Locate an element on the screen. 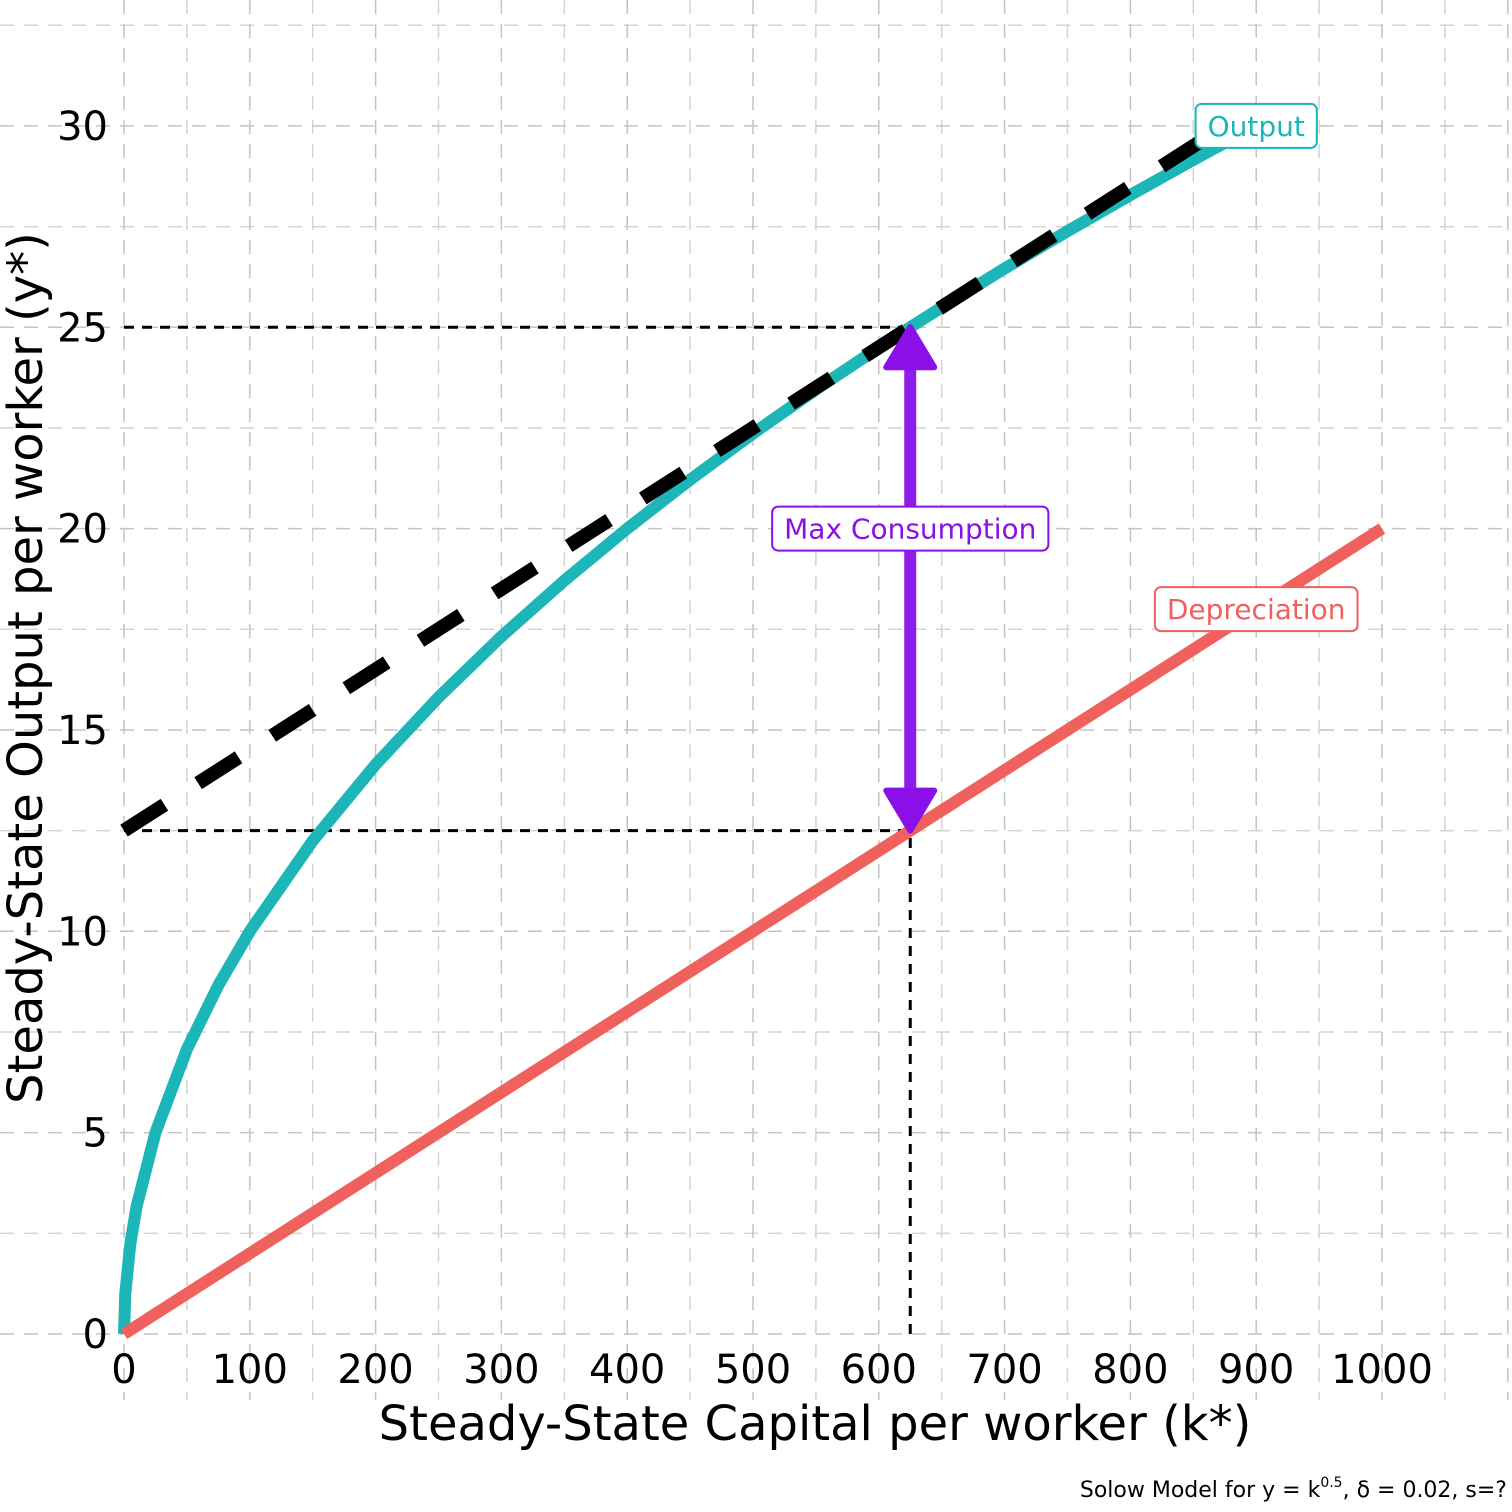 Image resolution: width=1512 pixels, height=1512 pixels. x-tick-label: 200 is located at coordinates (375, 1370).